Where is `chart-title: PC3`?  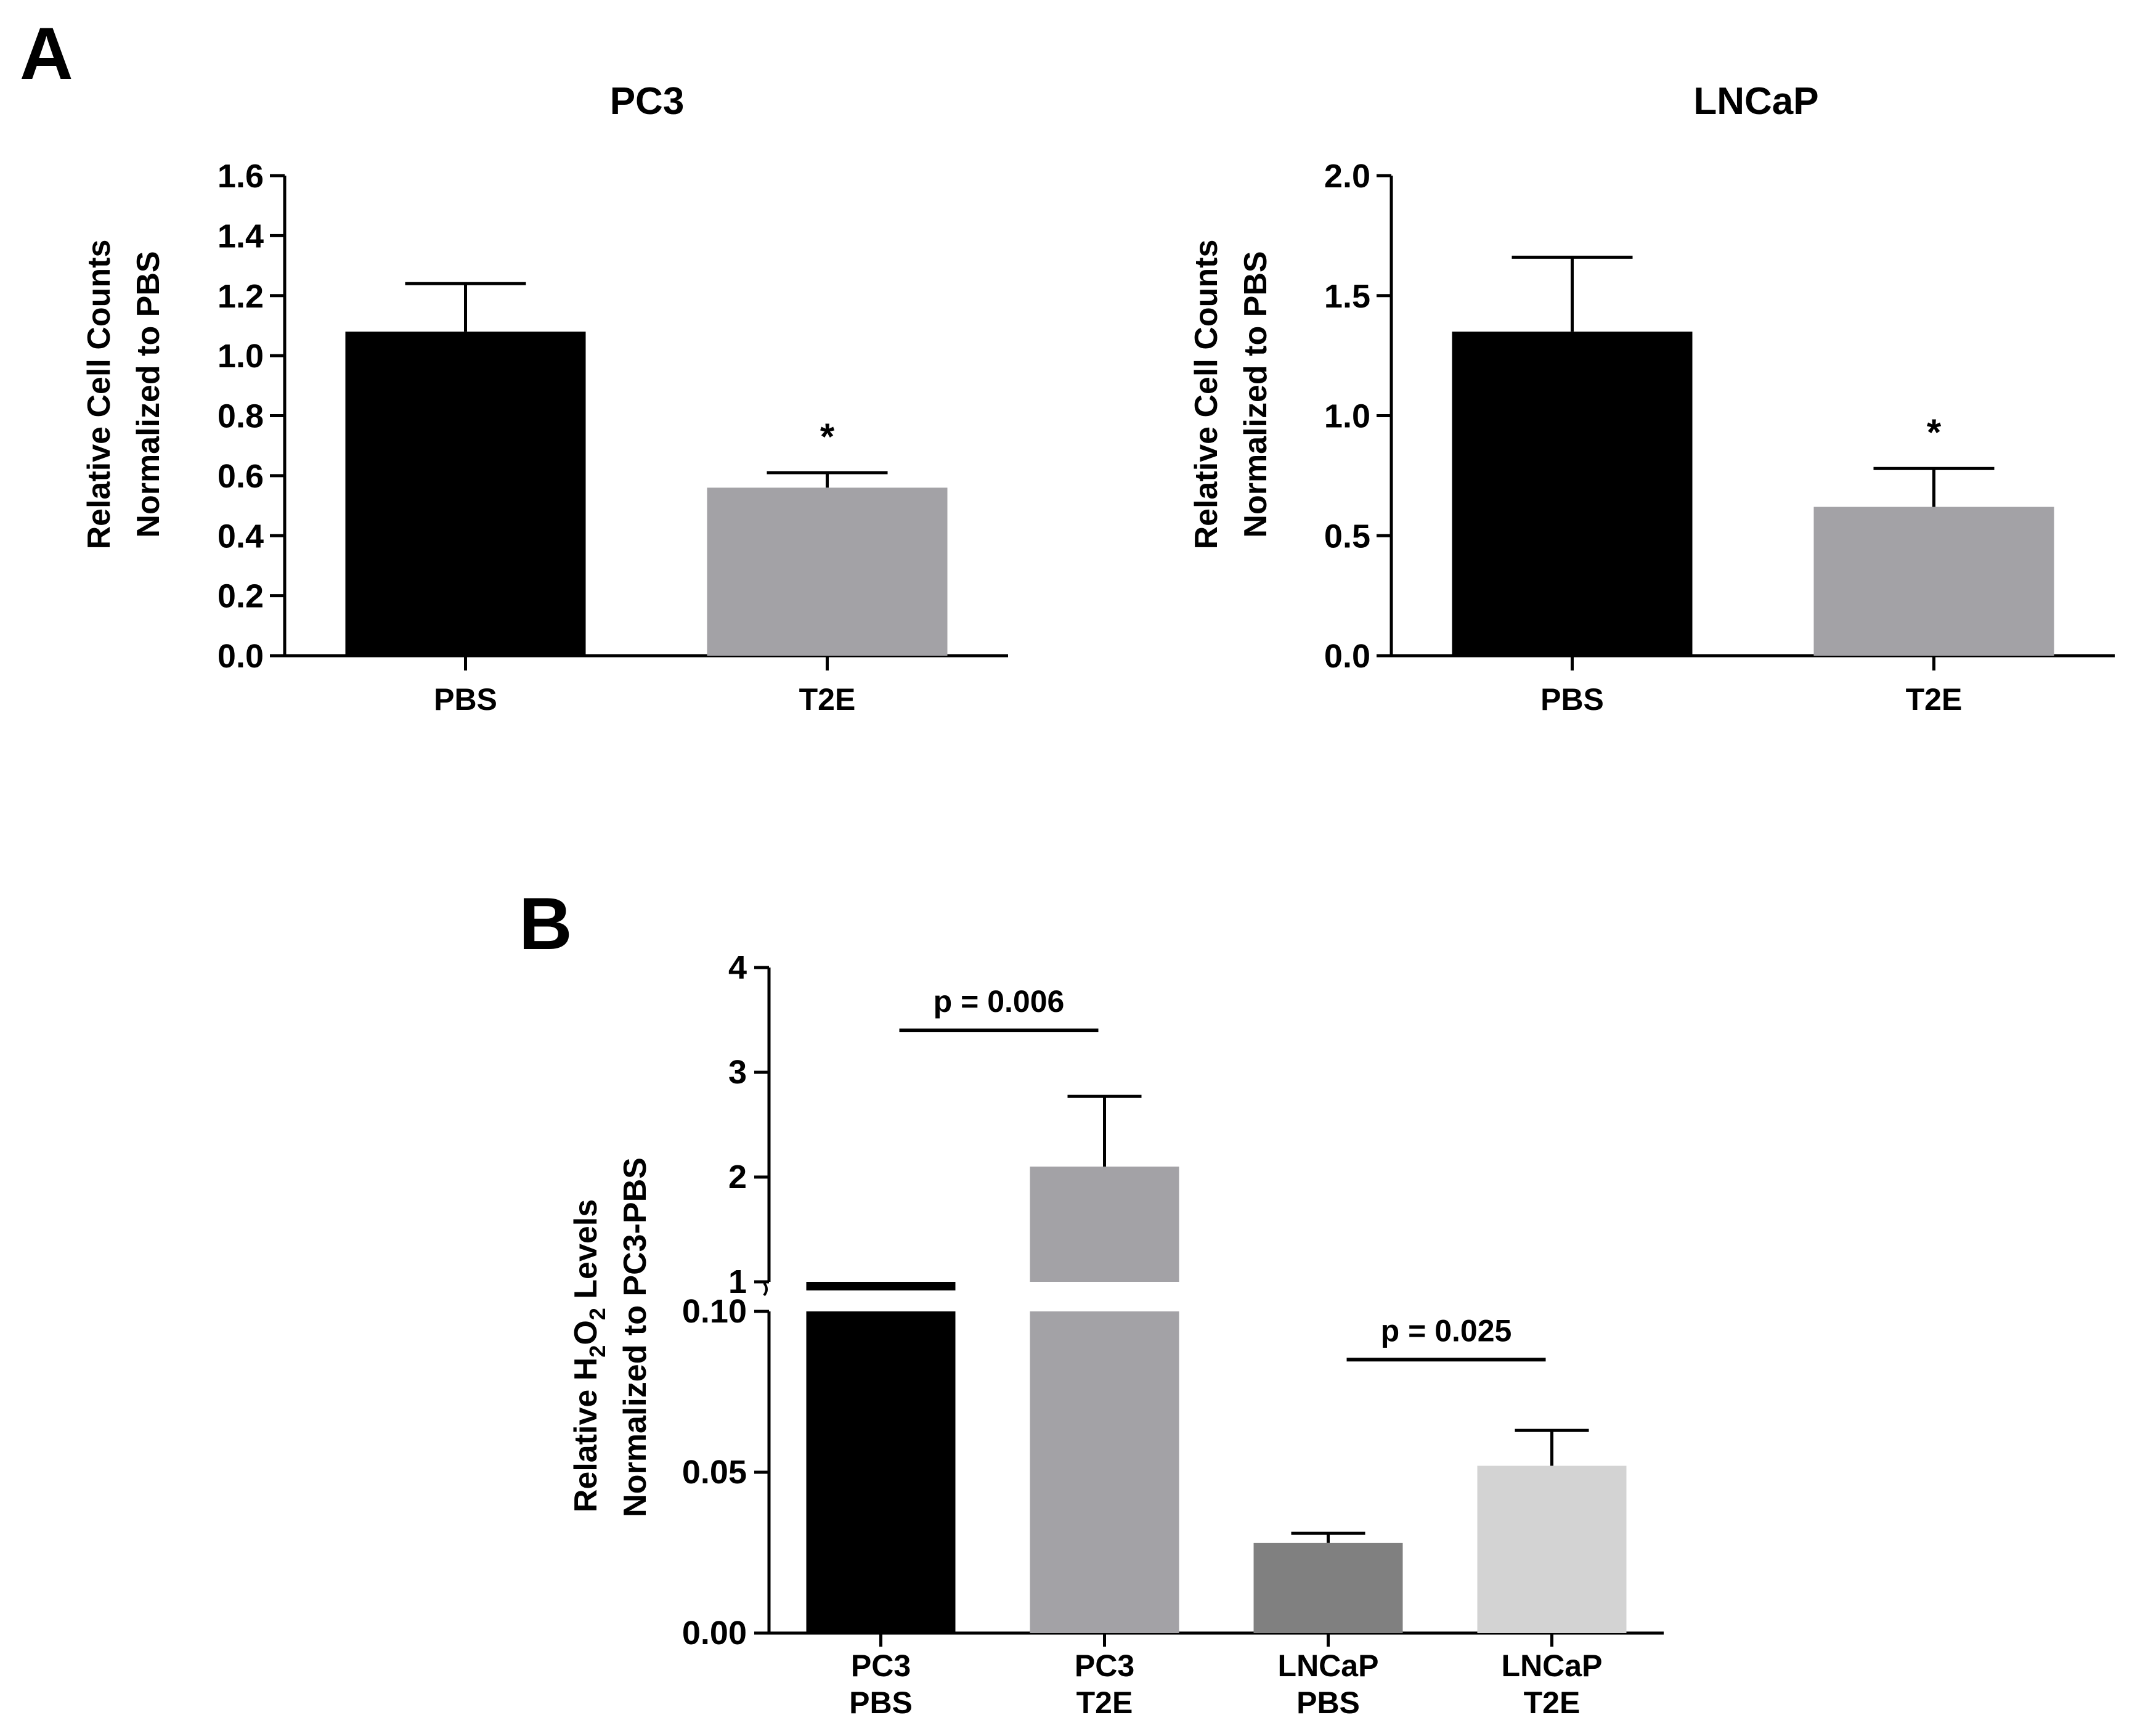 chart-title: PC3 is located at coordinates (647, 102).